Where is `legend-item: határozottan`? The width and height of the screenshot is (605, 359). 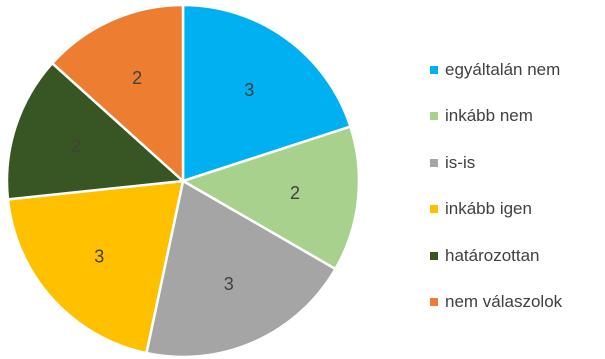 legend-item: határozottan is located at coordinates (496, 255).